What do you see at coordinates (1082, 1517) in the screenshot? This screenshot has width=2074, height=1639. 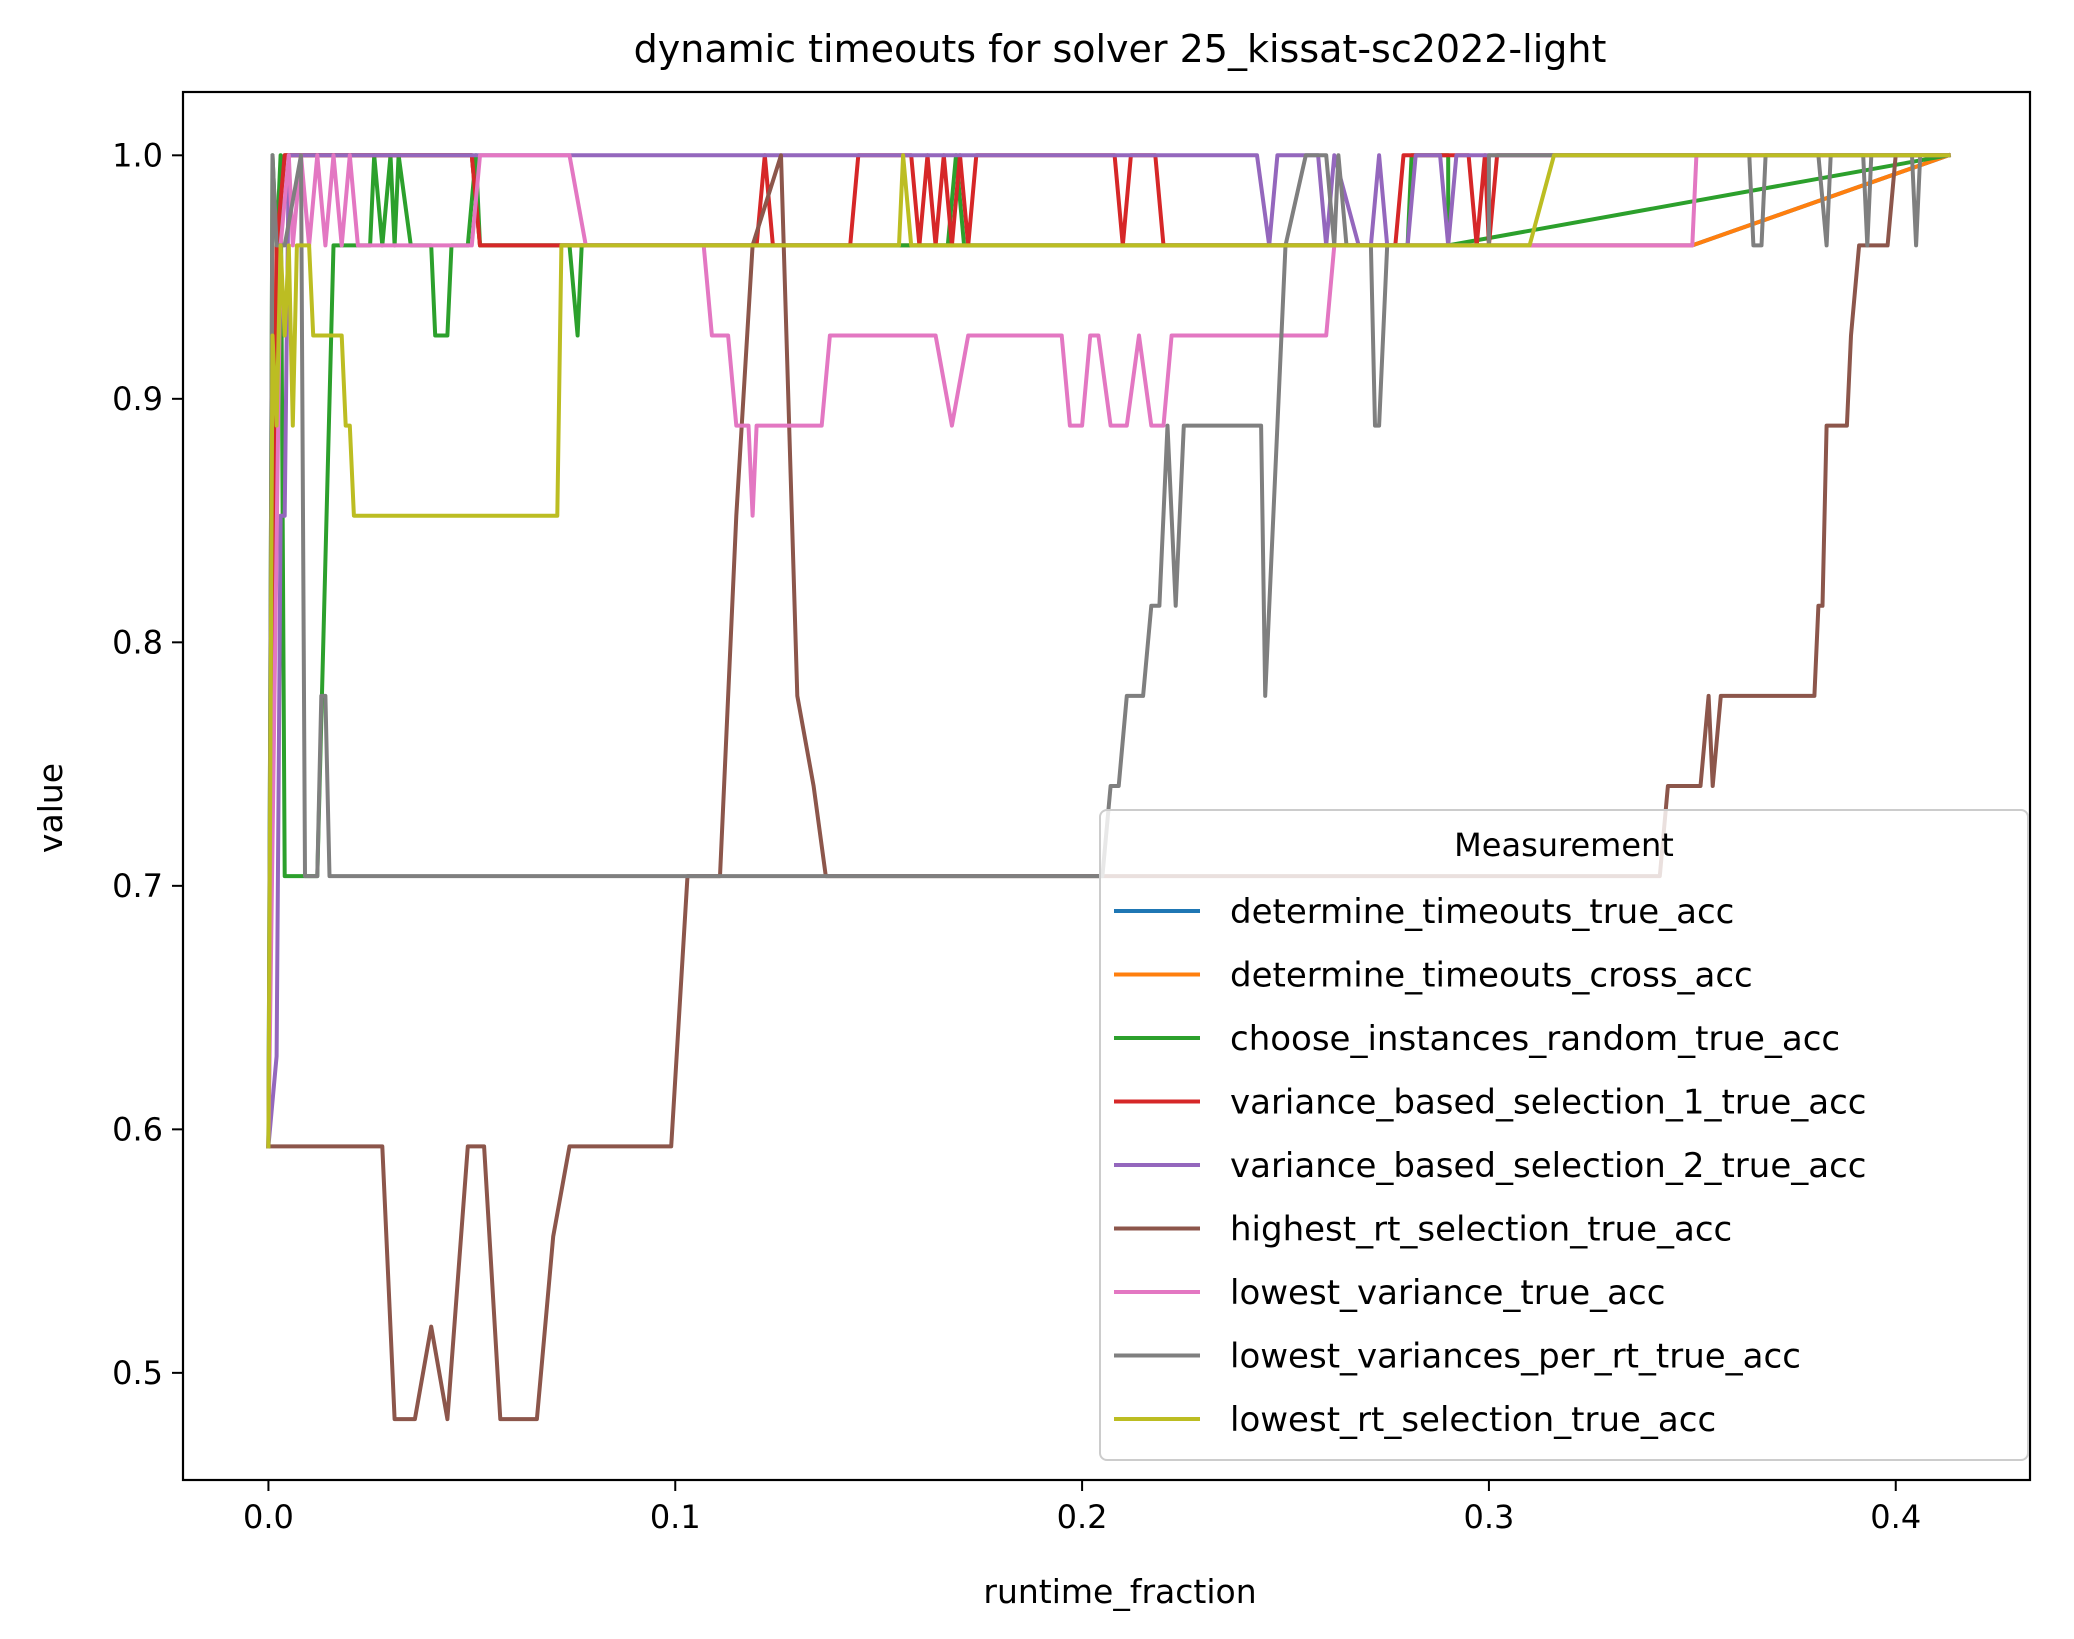 I see `x-tick-label: 0.2` at bounding box center [1082, 1517].